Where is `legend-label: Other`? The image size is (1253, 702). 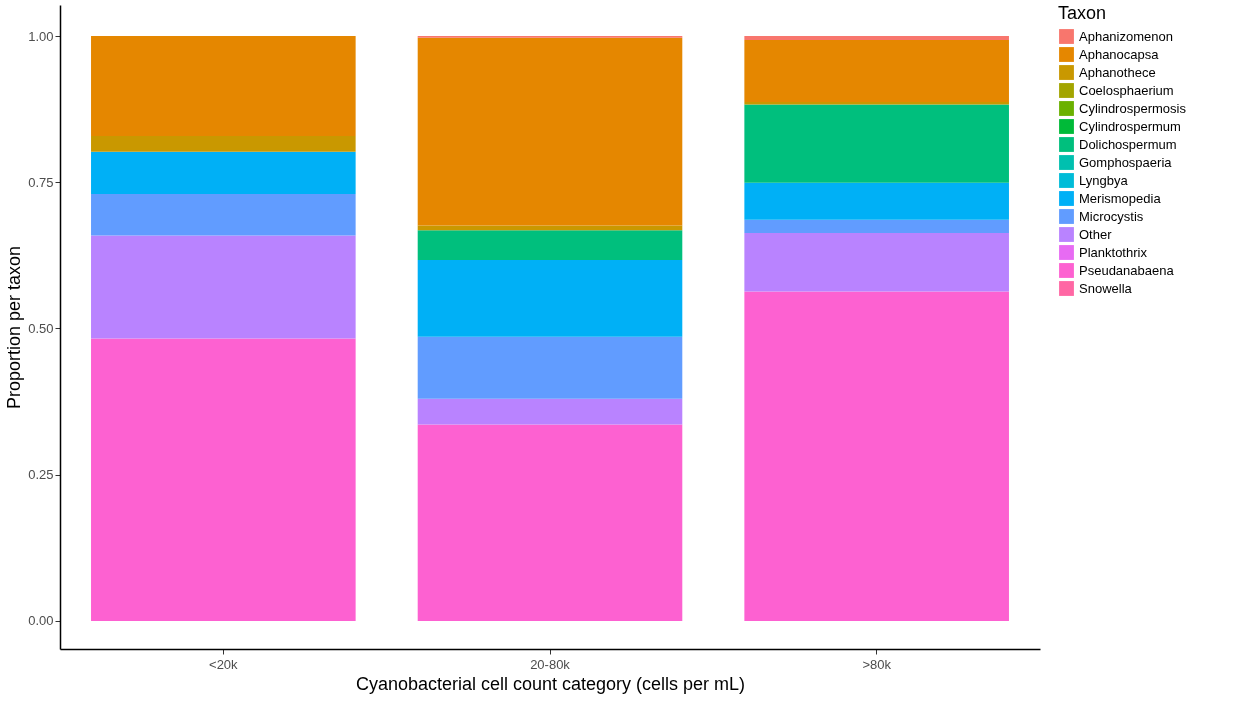 legend-label: Other is located at coordinates (1096, 234).